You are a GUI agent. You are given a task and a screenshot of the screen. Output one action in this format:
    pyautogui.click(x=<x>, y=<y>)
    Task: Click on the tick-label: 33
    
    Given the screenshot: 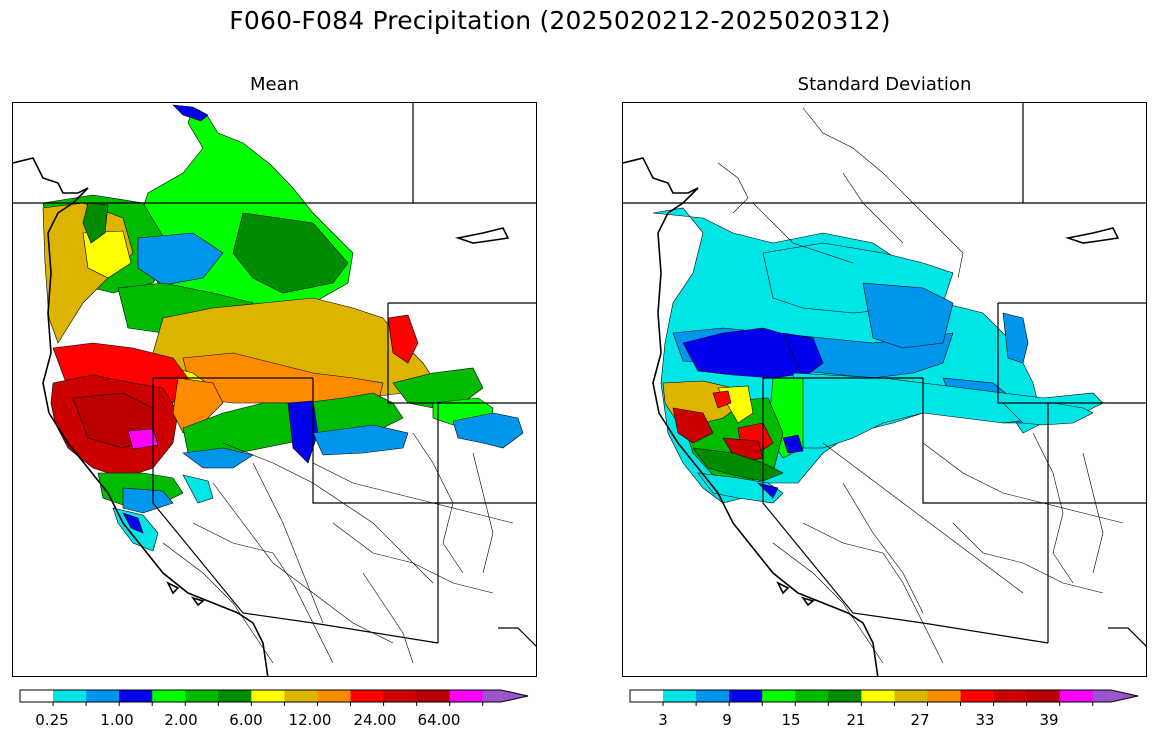 What is the action you would take?
    pyautogui.click(x=985, y=720)
    